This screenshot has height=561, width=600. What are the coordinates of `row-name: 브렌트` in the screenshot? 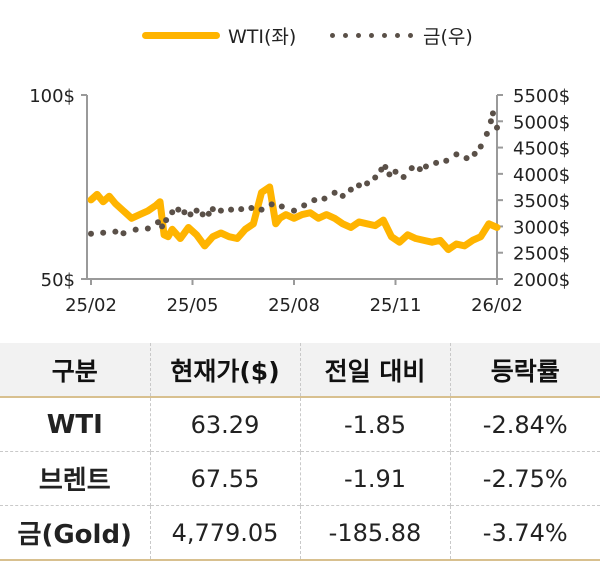 It's located at (74, 481).